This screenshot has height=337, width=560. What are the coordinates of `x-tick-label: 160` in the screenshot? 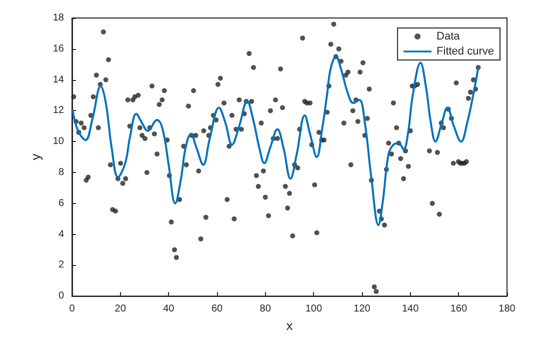 It's located at (459, 309).